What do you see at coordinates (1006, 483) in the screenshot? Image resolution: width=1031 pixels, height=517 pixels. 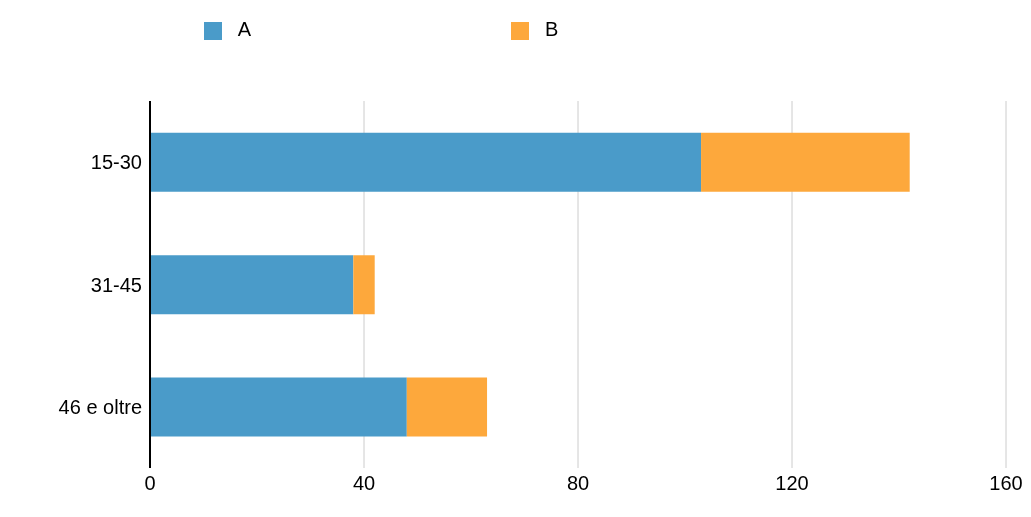 I see `x-tick-label: 160` at bounding box center [1006, 483].